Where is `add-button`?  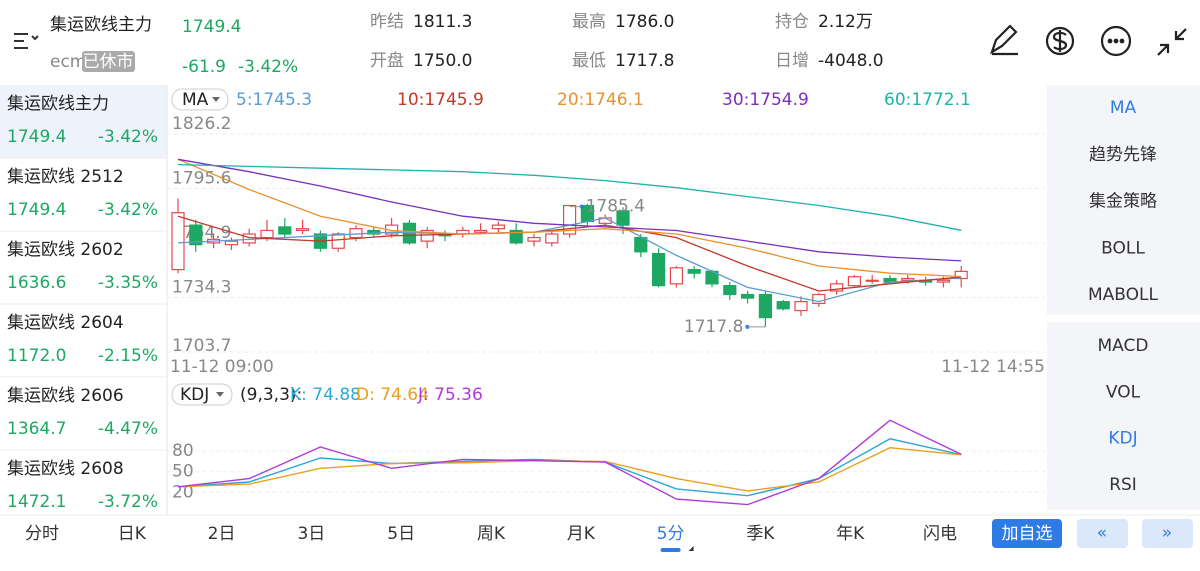
add-button is located at coordinates (1027, 533).